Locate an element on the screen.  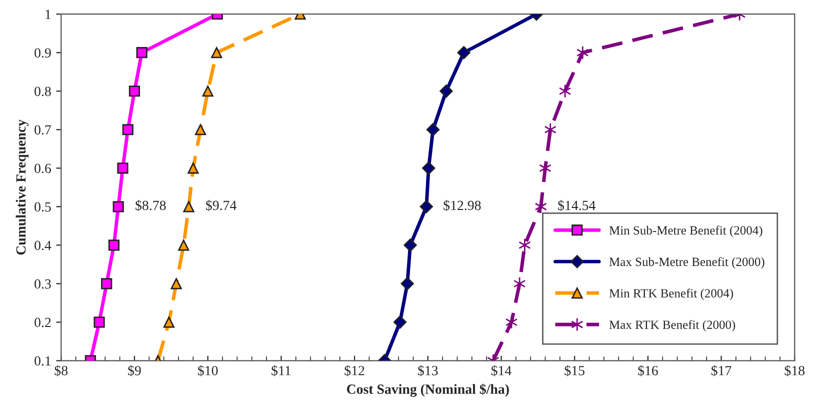
y-tick-label: 1 is located at coordinates (48, 14).